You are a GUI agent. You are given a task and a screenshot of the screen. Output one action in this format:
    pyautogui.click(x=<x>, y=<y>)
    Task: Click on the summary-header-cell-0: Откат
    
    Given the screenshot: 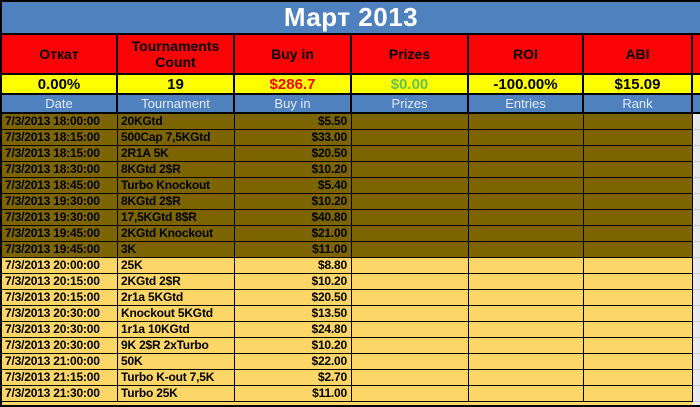 What is the action you would take?
    pyautogui.click(x=60, y=55)
    